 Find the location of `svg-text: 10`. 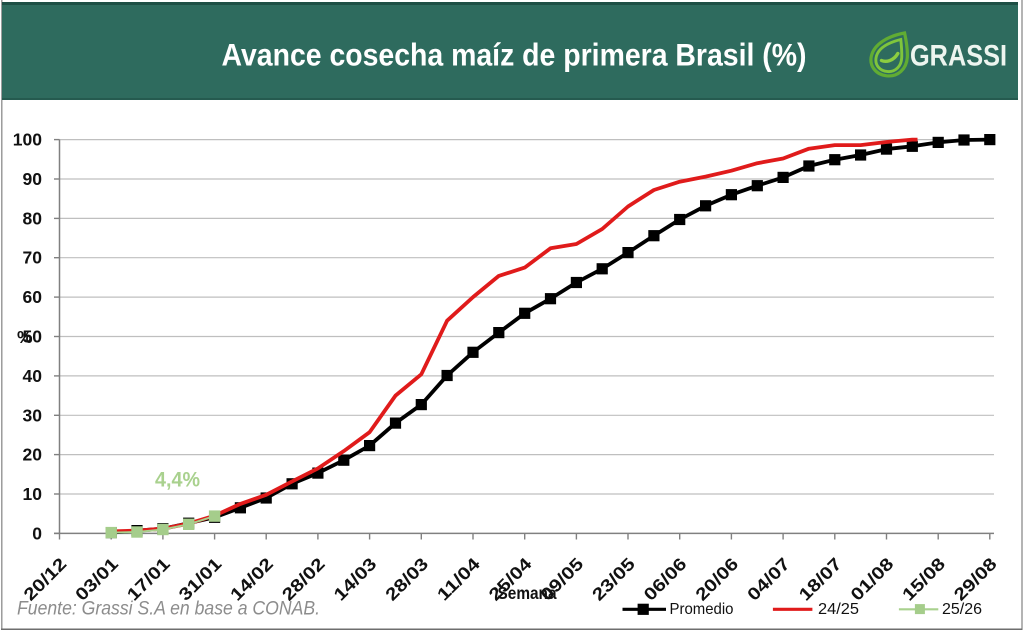

svg-text: 10 is located at coordinates (33, 494).